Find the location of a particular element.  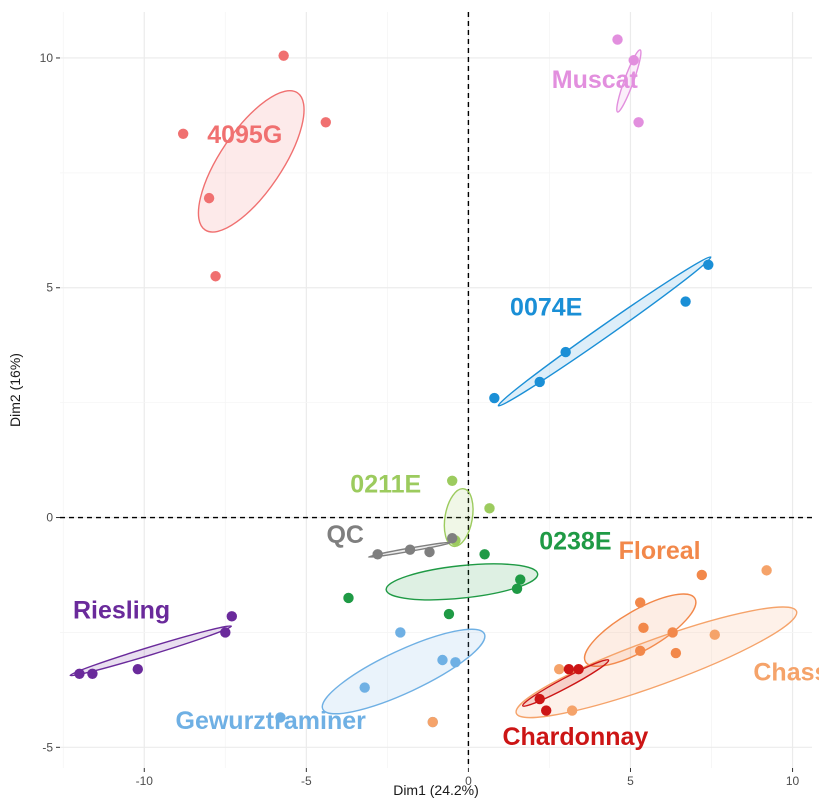

x-tick-label: -5 is located at coordinates (306, 781).